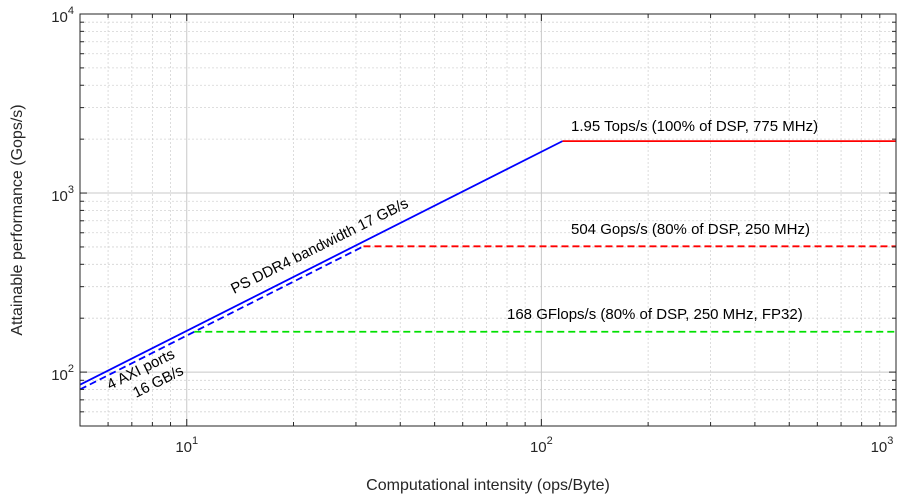 The width and height of the screenshot is (913, 497). Describe the element at coordinates (655, 314) in the screenshot. I see `annotation-fp32: 168 GFlops/s (80% of DSP, 250 MHz, FP32)` at that location.